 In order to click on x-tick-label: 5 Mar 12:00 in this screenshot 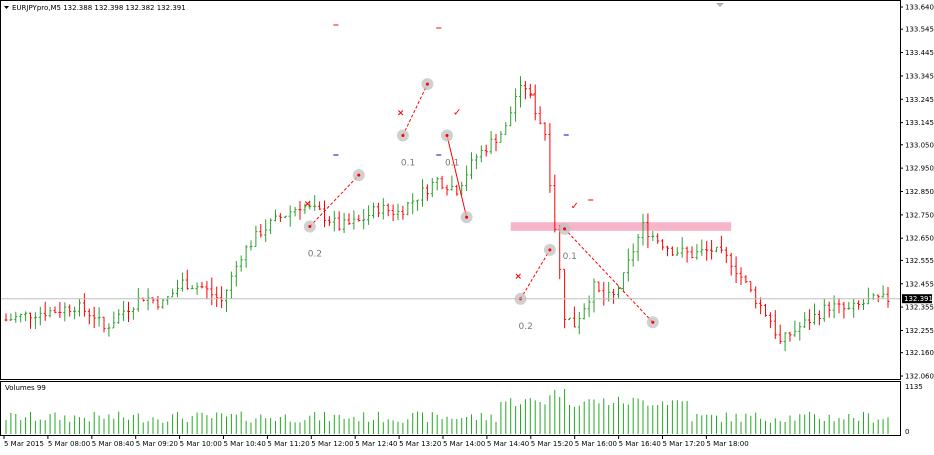, I will do `click(332, 444)`.